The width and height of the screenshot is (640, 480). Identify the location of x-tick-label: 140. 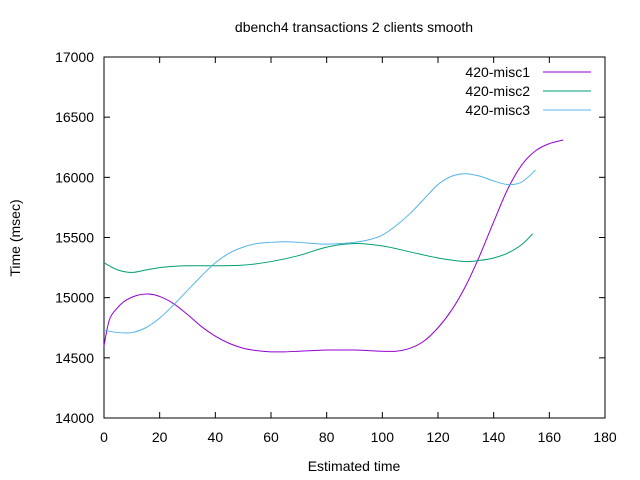
(494, 437).